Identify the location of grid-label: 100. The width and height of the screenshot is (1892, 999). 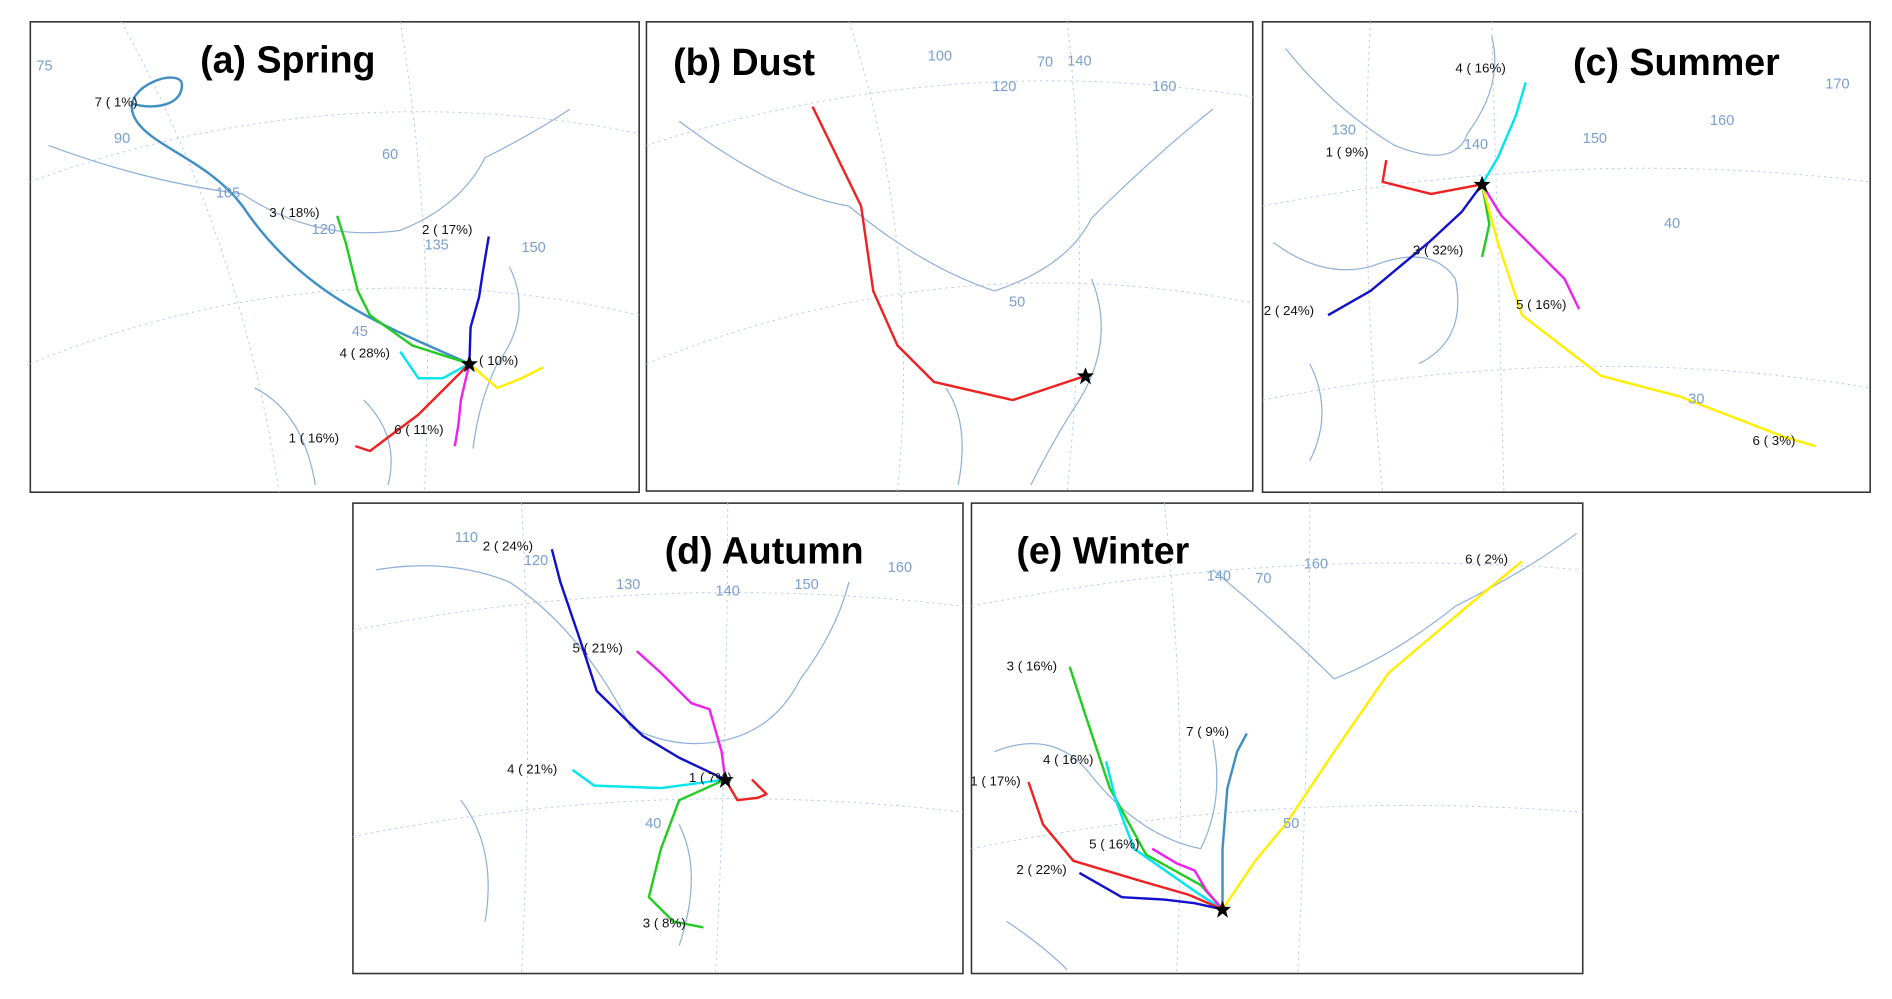
(940, 57).